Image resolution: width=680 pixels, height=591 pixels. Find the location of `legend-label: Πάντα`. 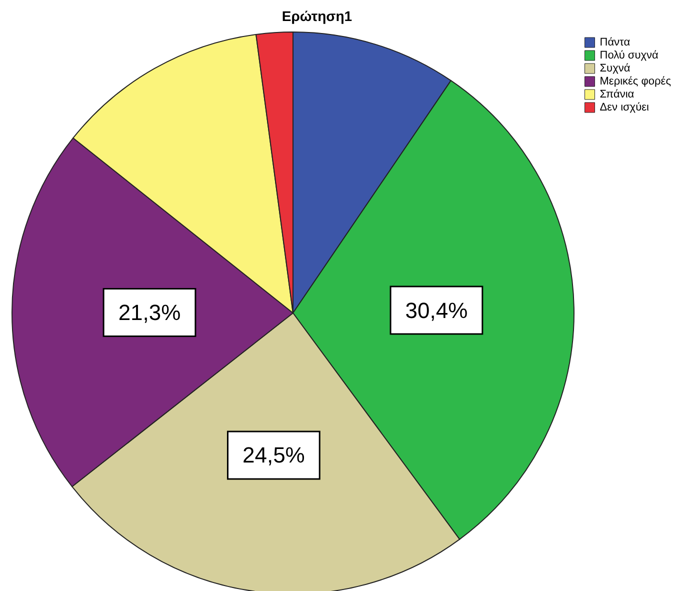

legend-label: Πάντα is located at coordinates (615, 42).